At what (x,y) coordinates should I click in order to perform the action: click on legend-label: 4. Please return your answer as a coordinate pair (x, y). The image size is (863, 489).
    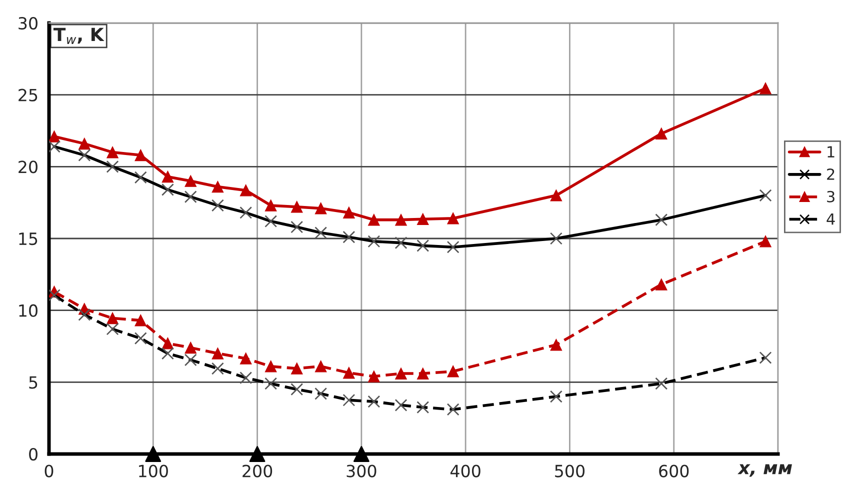
    Looking at the image, I should click on (830, 219).